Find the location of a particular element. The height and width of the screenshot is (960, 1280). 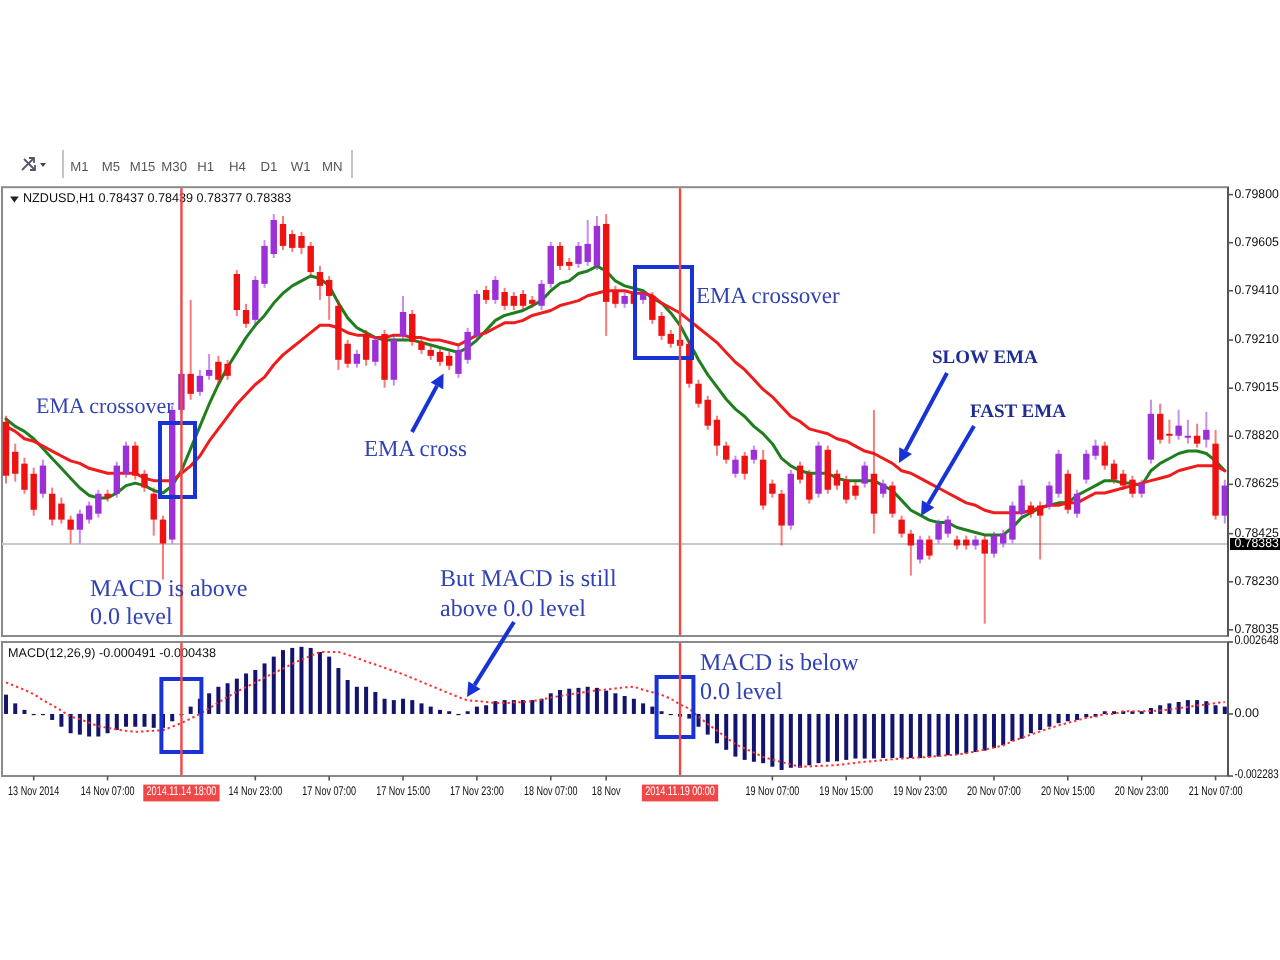

annotation: FAST EMA is located at coordinates (1018, 412).